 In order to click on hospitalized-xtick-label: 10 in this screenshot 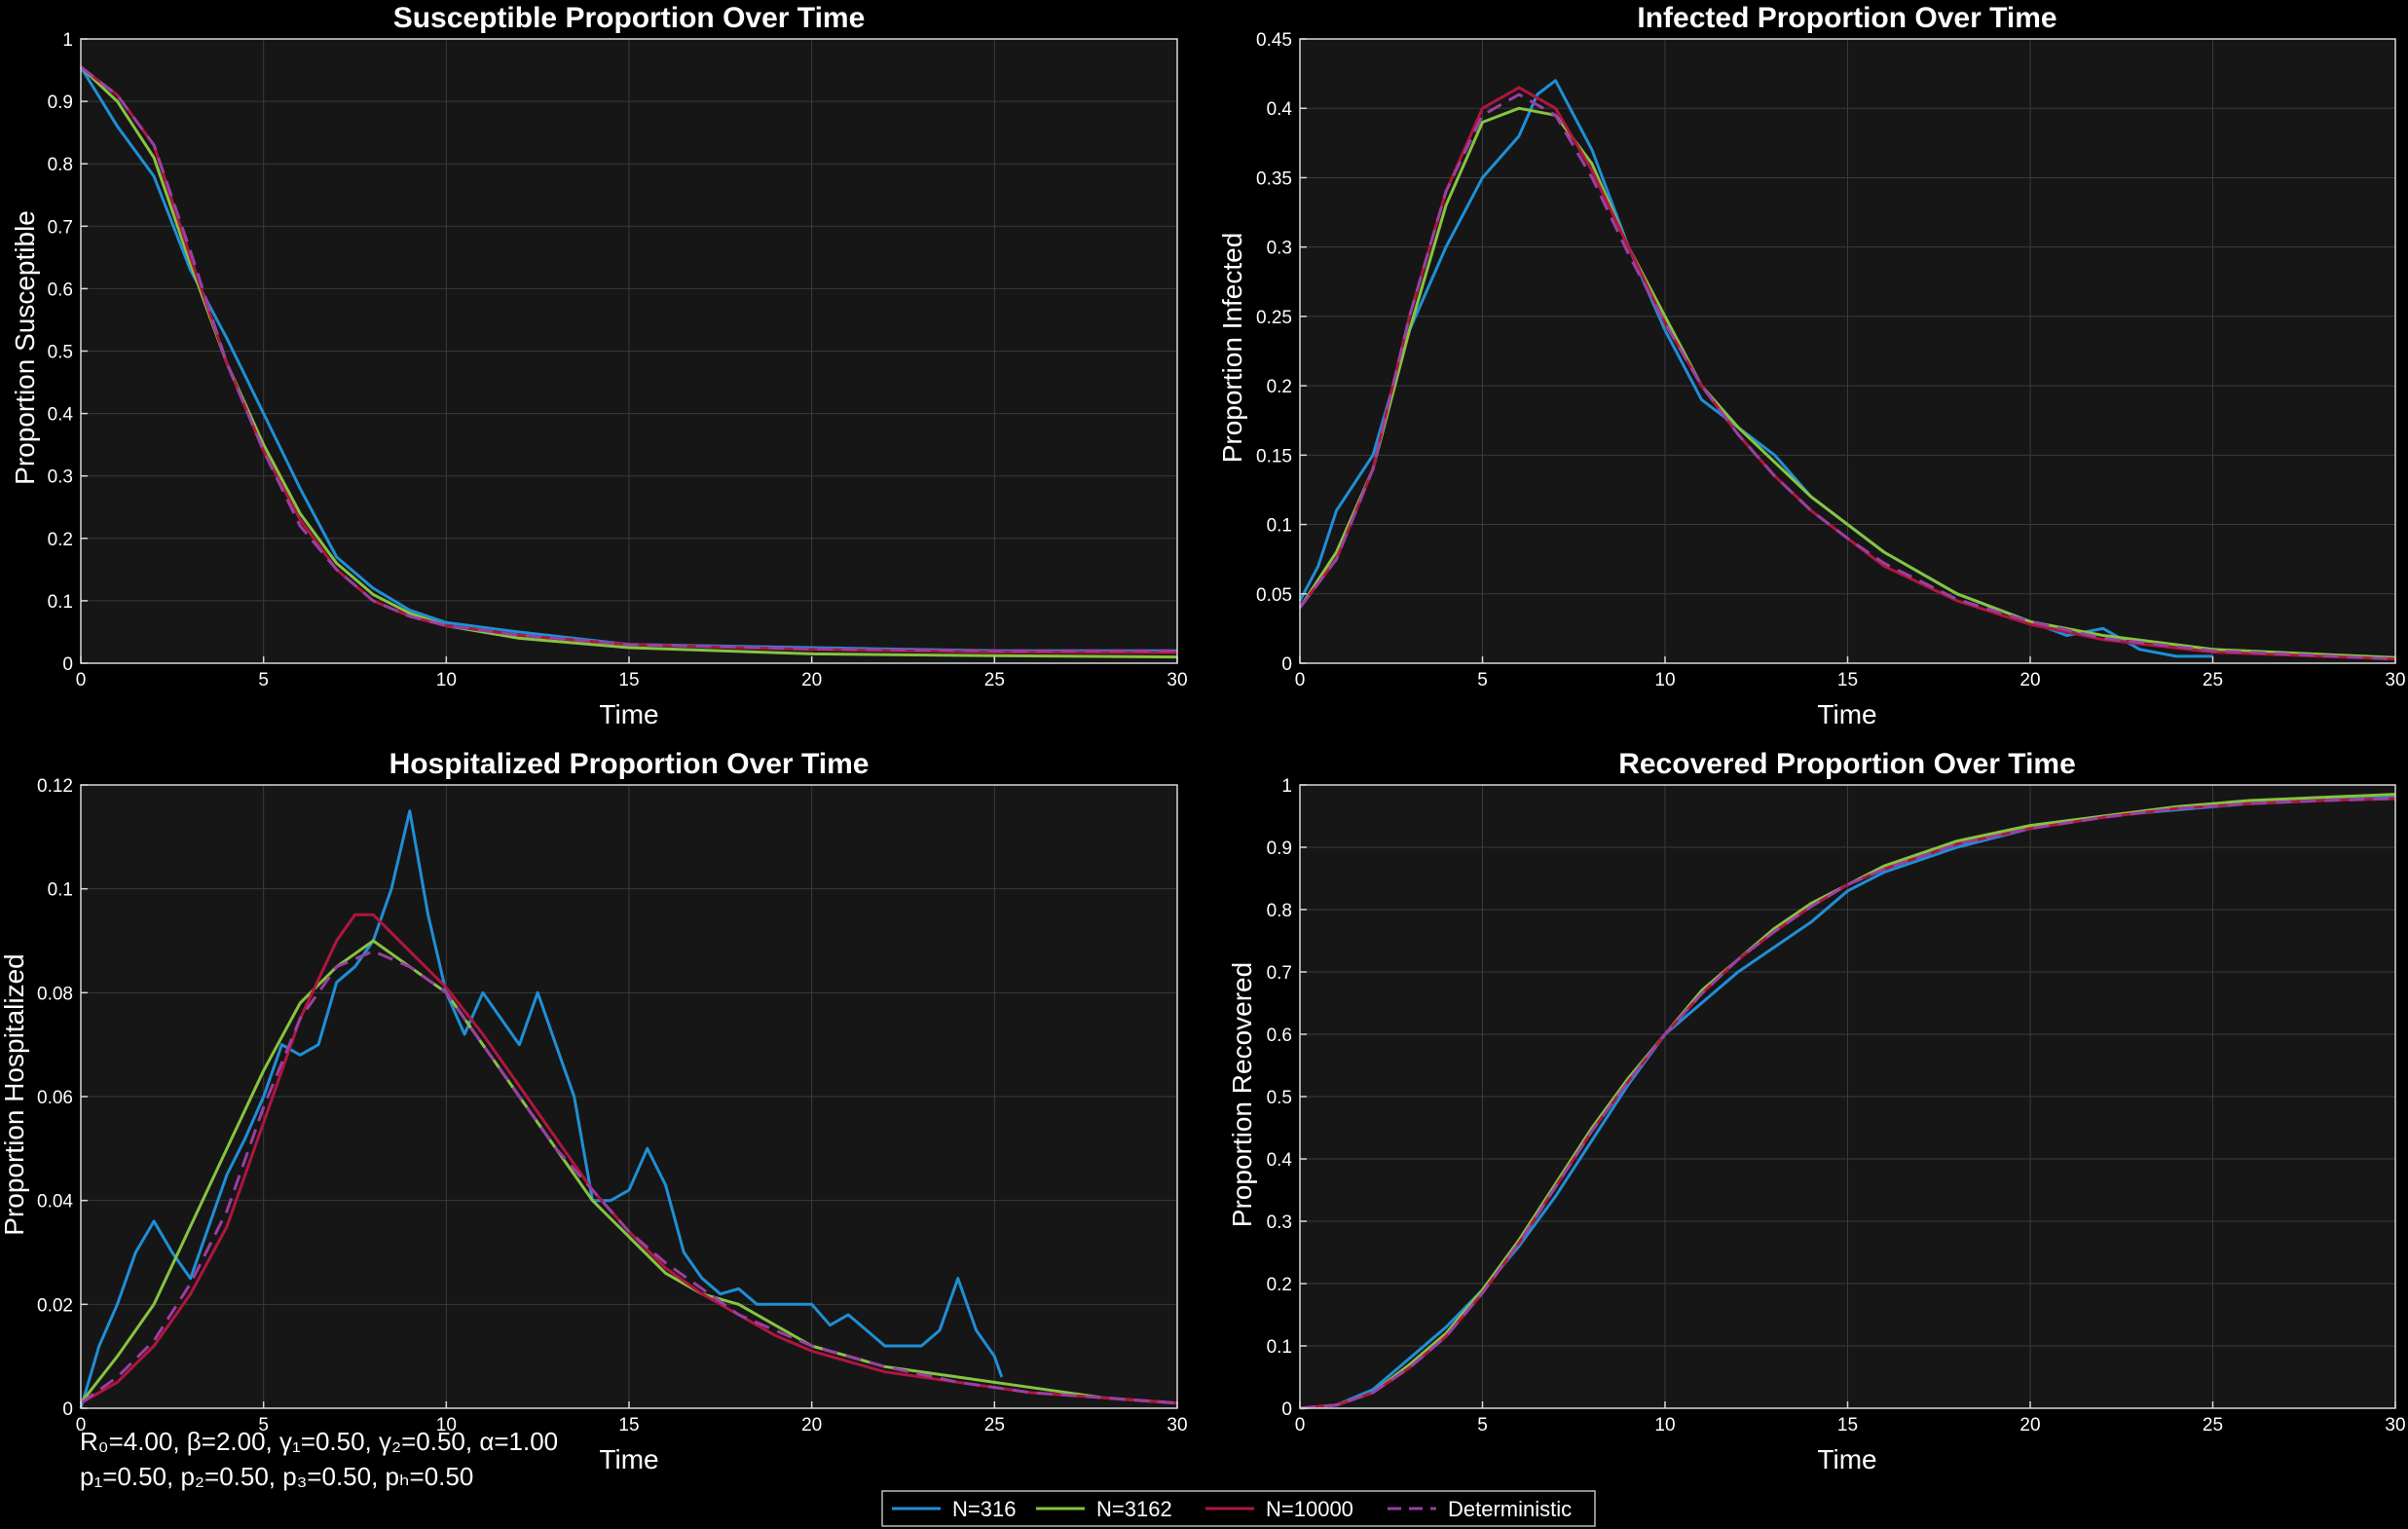, I will do `click(447, 1425)`.